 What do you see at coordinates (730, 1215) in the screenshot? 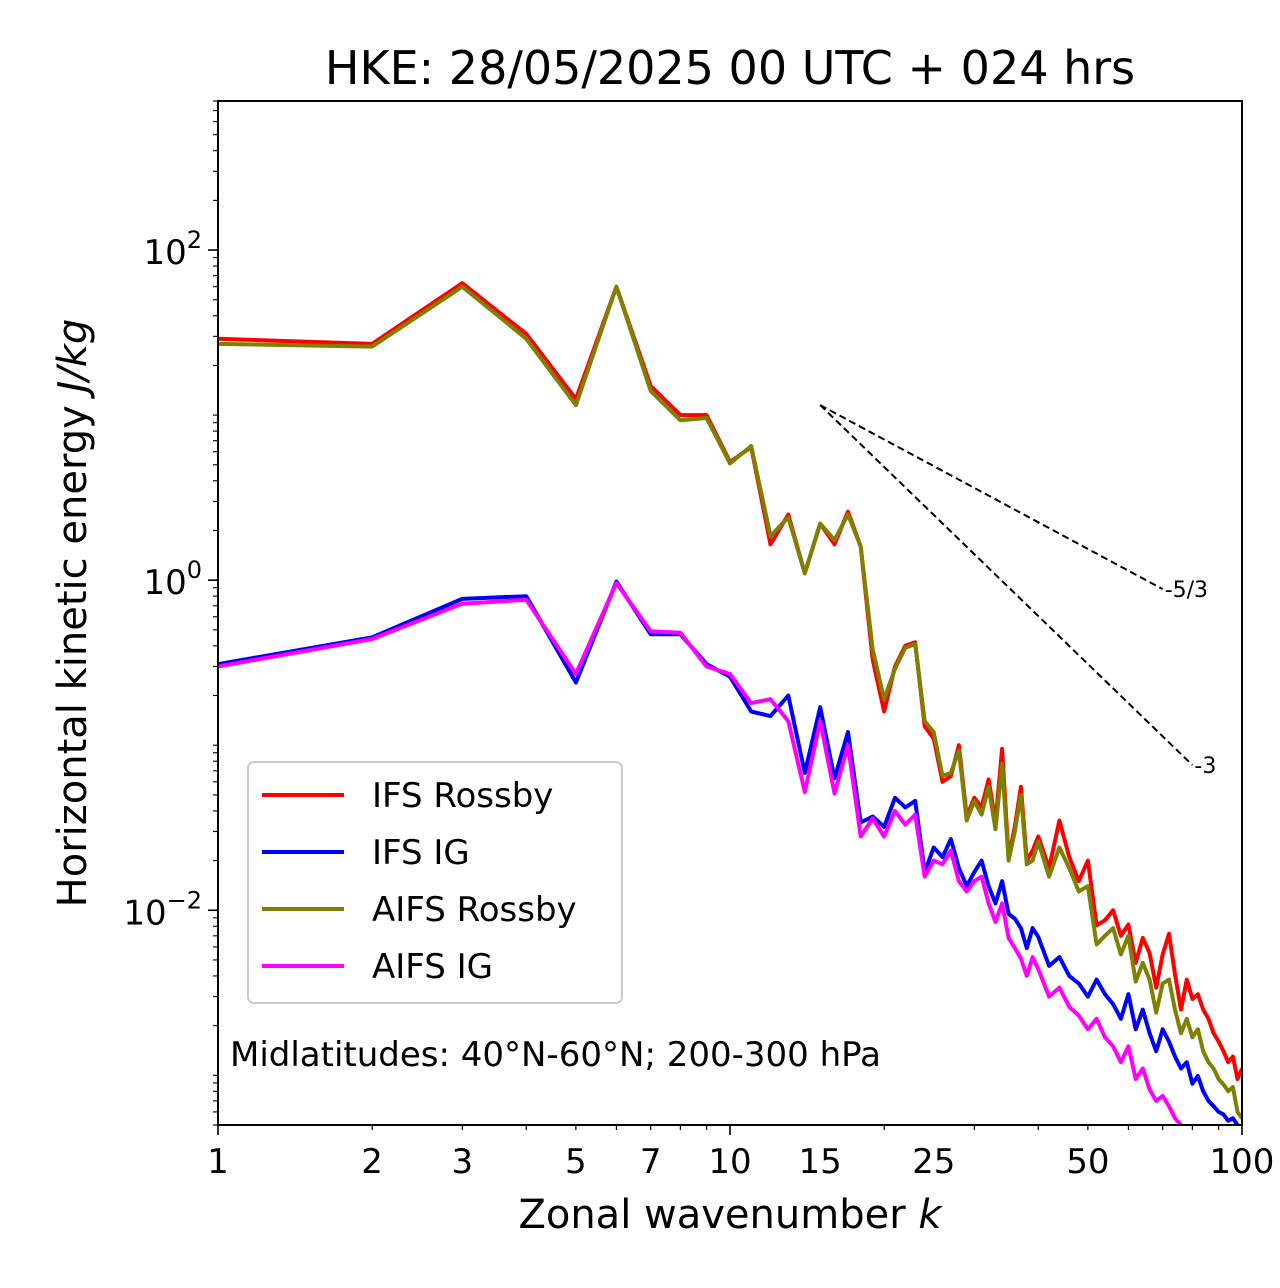
I see `x-axis-label: Zonal wavenumber k` at bounding box center [730, 1215].